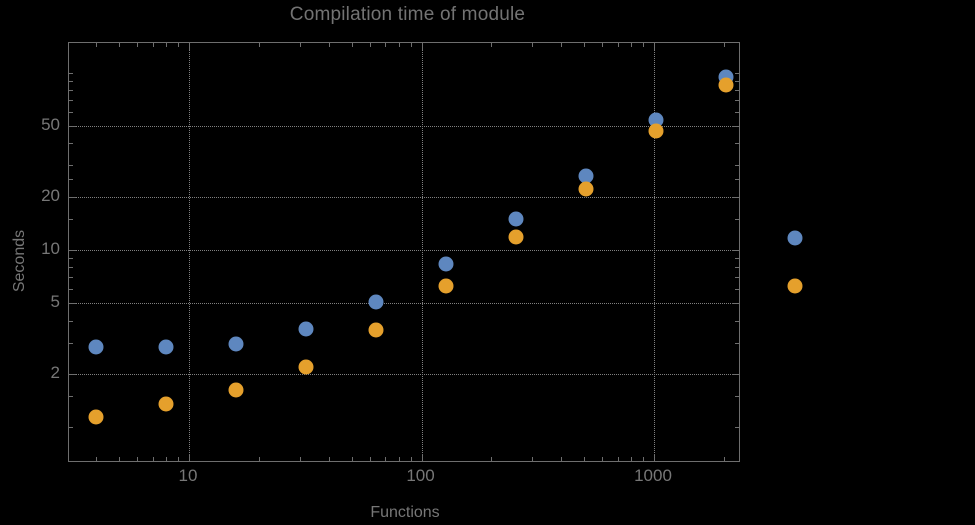 The image size is (975, 525). Describe the element at coordinates (795, 238) in the screenshot. I see `data-point-blue-outlier` at that location.